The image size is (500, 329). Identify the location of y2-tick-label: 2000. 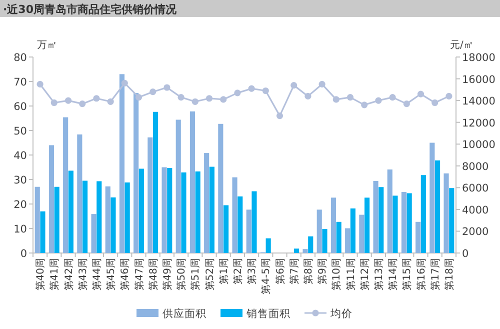
(475, 232).